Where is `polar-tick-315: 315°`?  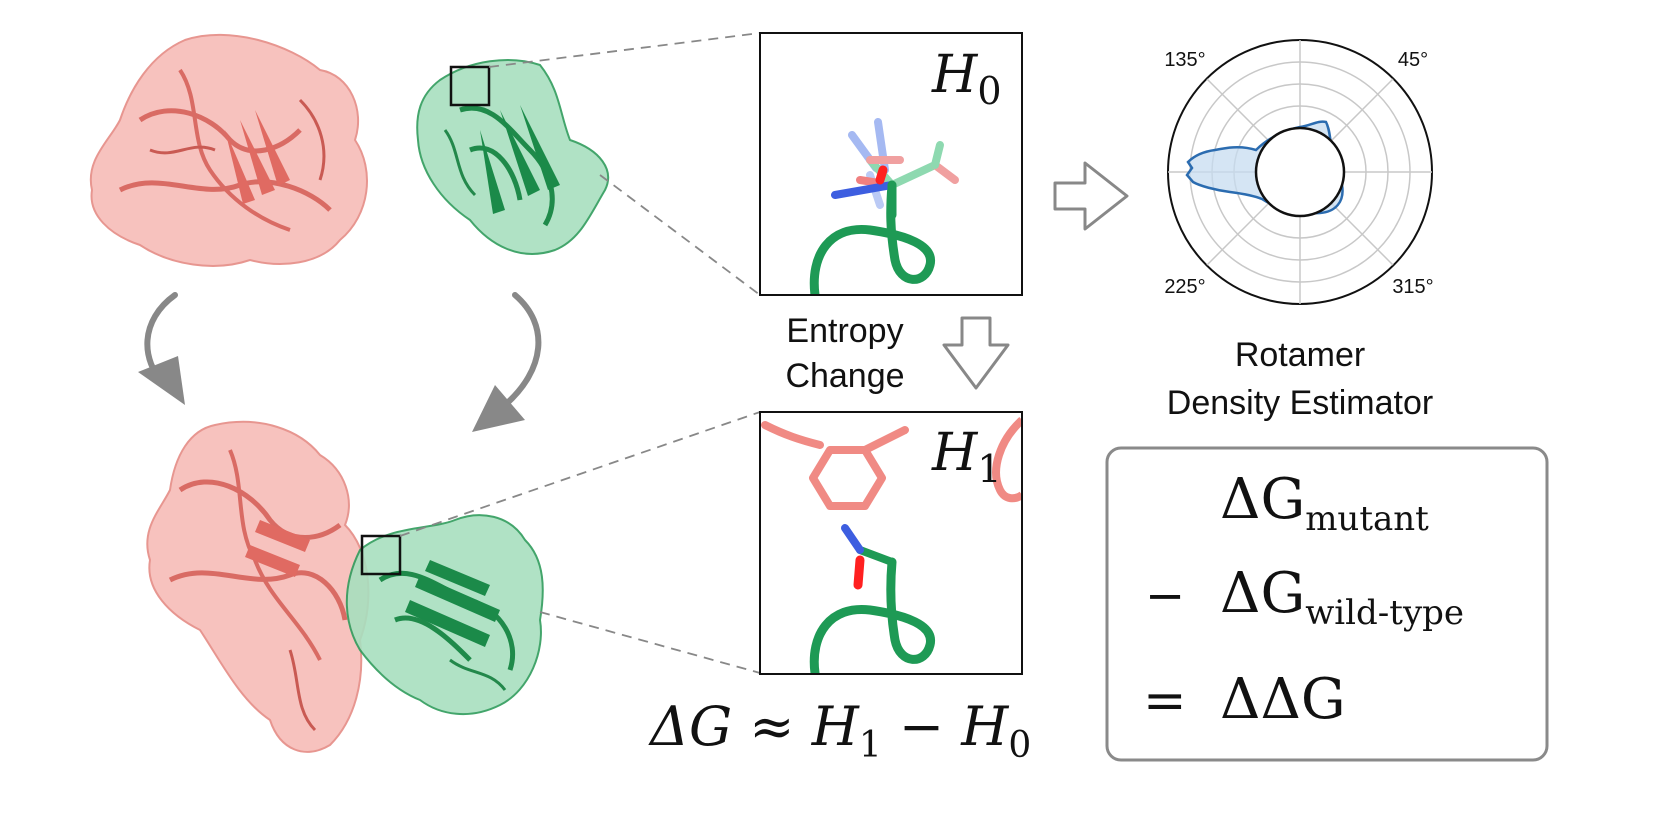
polar-tick-315: 315° is located at coordinates (1412, 287).